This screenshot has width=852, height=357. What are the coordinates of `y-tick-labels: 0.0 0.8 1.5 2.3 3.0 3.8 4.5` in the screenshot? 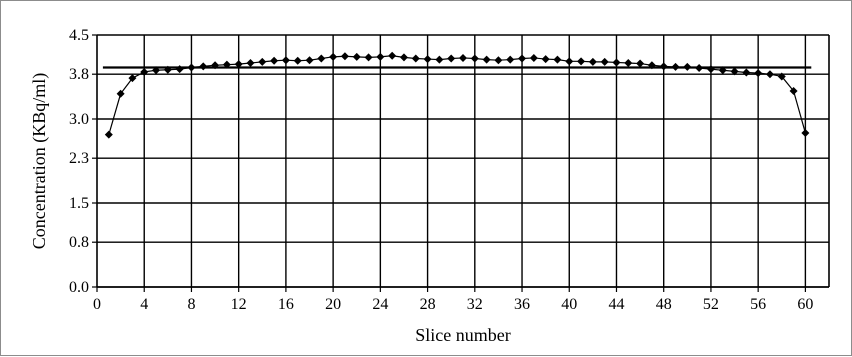 It's located at (79, 161).